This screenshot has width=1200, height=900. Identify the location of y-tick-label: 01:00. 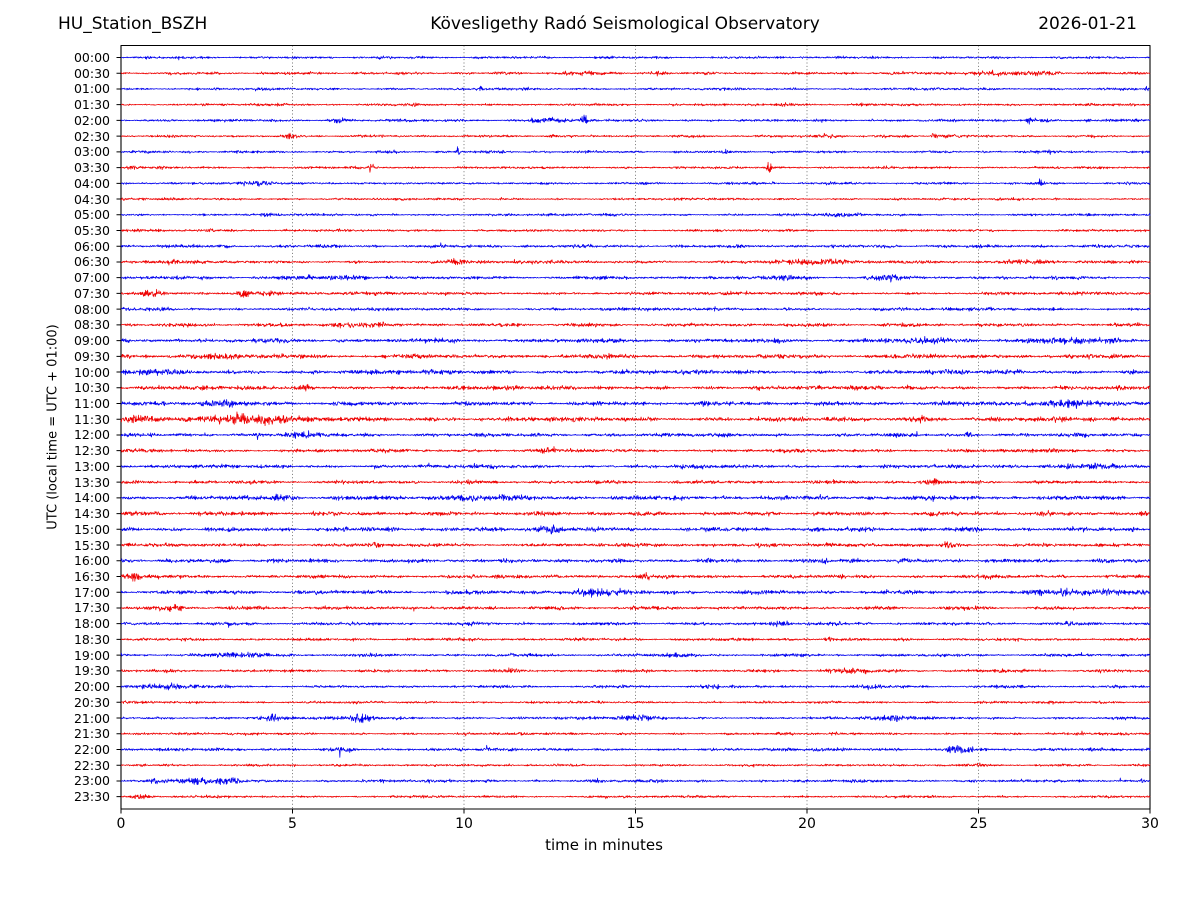
(91, 89).